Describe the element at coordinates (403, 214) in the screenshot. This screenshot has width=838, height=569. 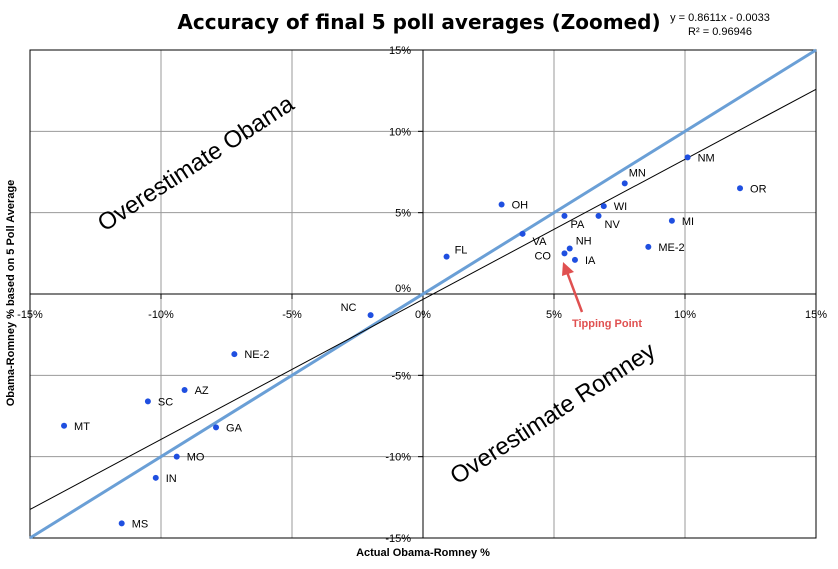
I see `y-tick-label: 5%` at that location.